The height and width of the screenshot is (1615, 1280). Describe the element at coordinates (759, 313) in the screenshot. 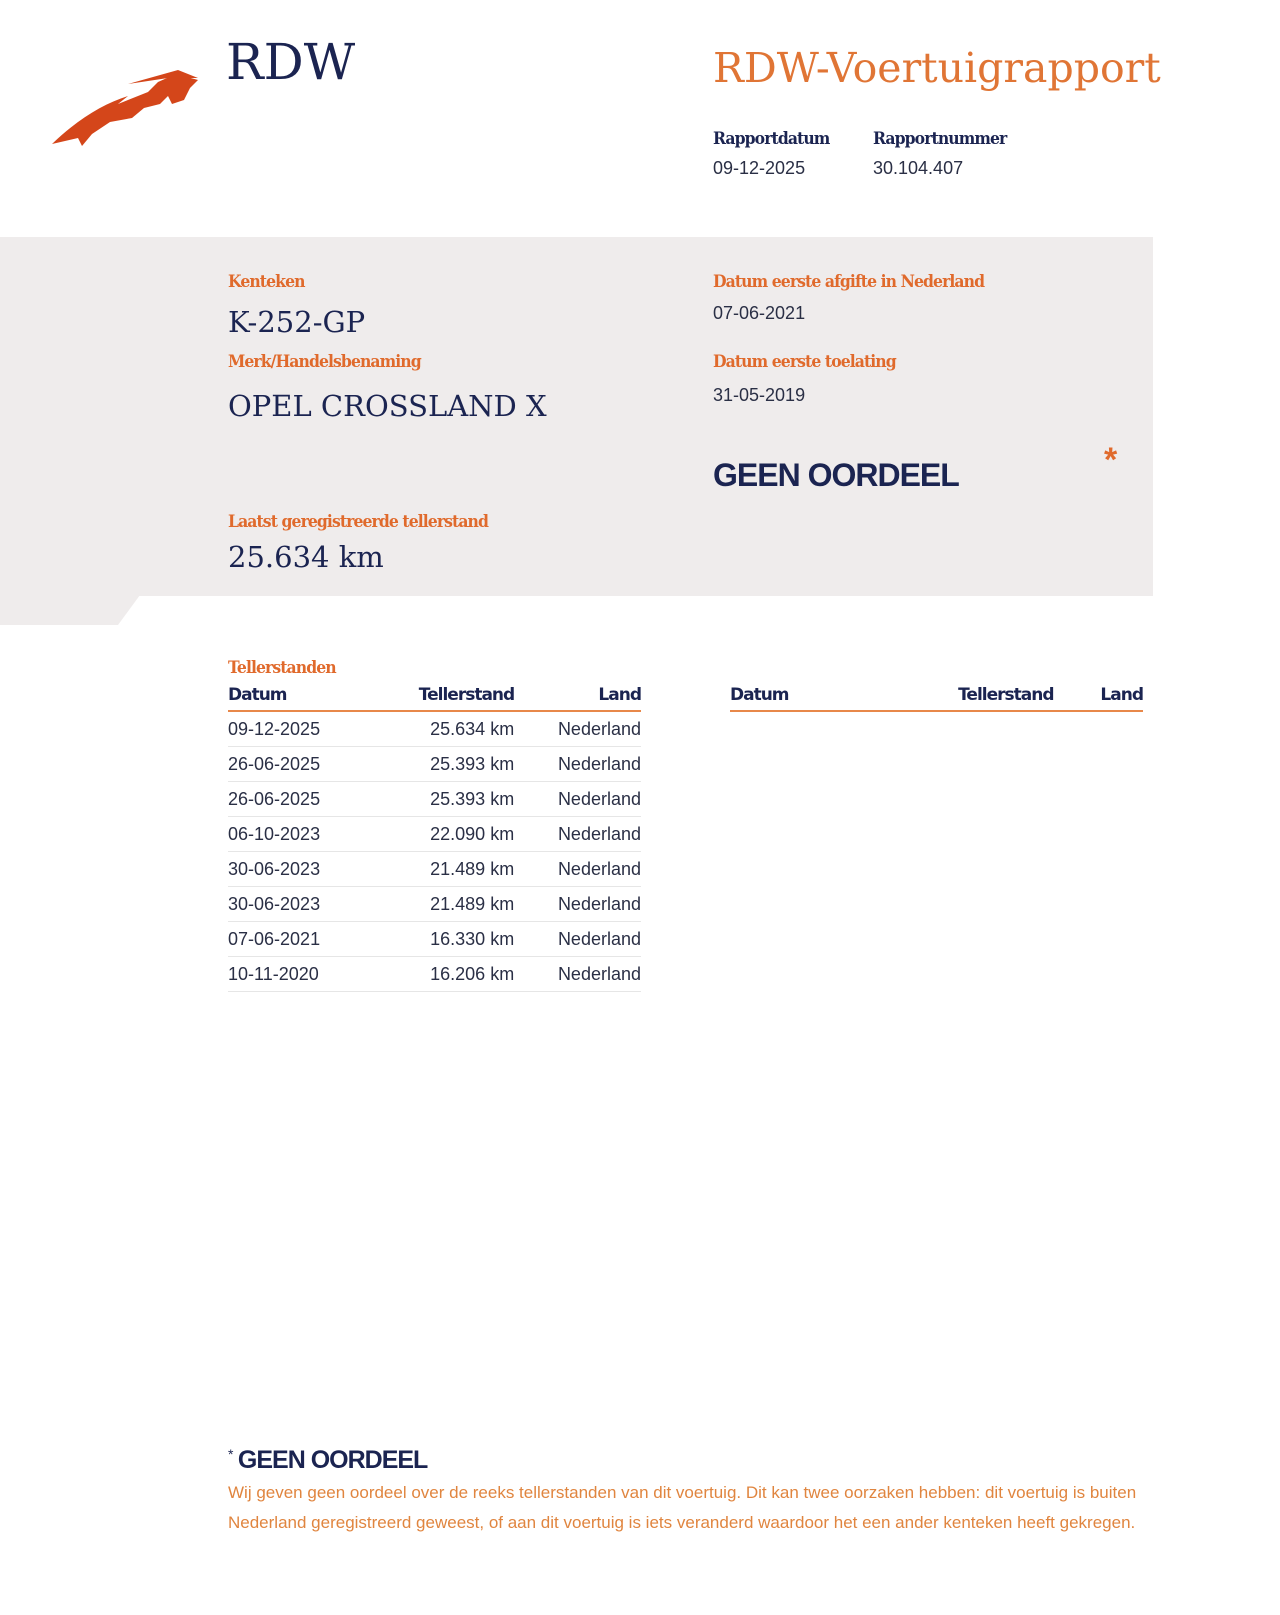

I see `first-issue-nl-value: 07-06-2021` at that location.